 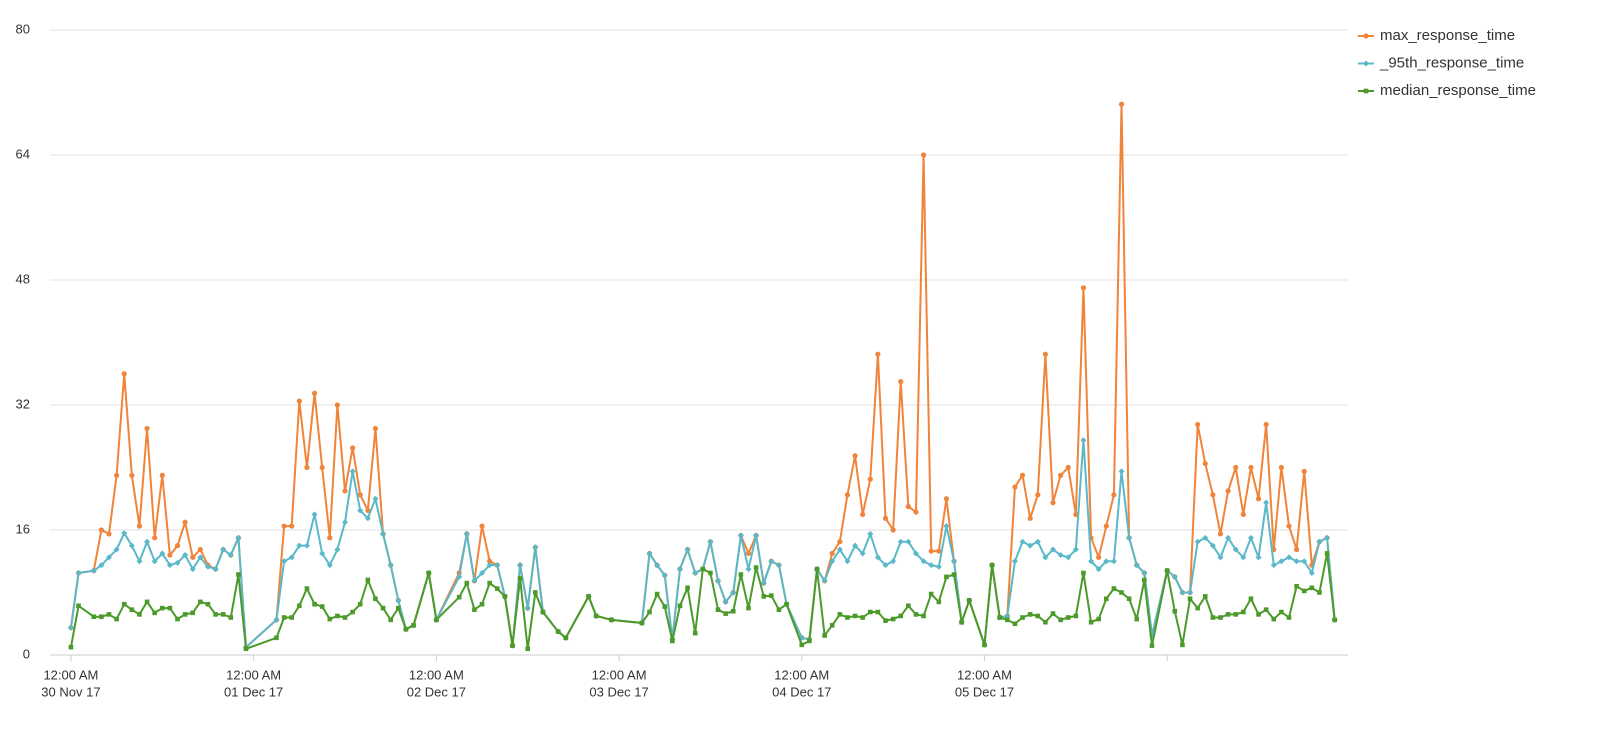 What do you see at coordinates (436, 691) in the screenshot?
I see `x-tick-label: 02 Dec 17` at bounding box center [436, 691].